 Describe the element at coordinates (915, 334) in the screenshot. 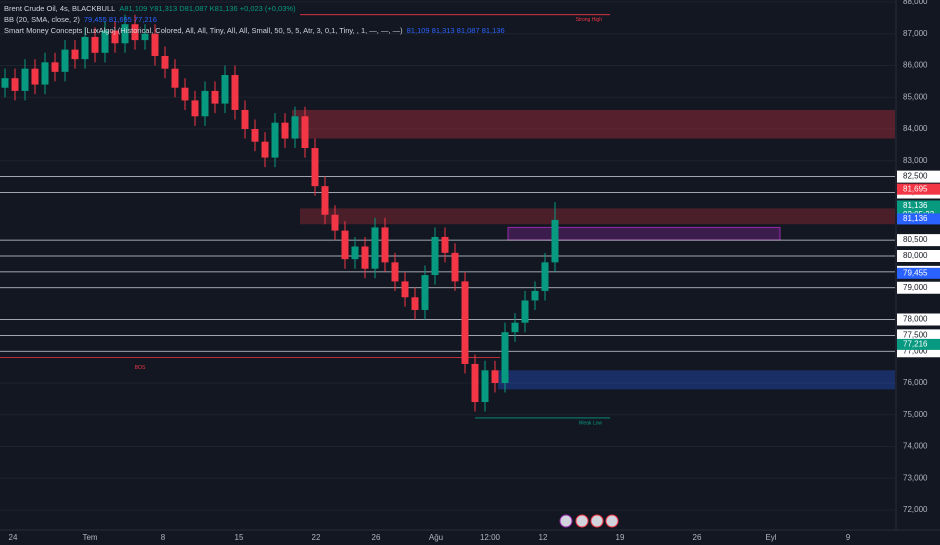

I see `level-label: 77,500` at that location.